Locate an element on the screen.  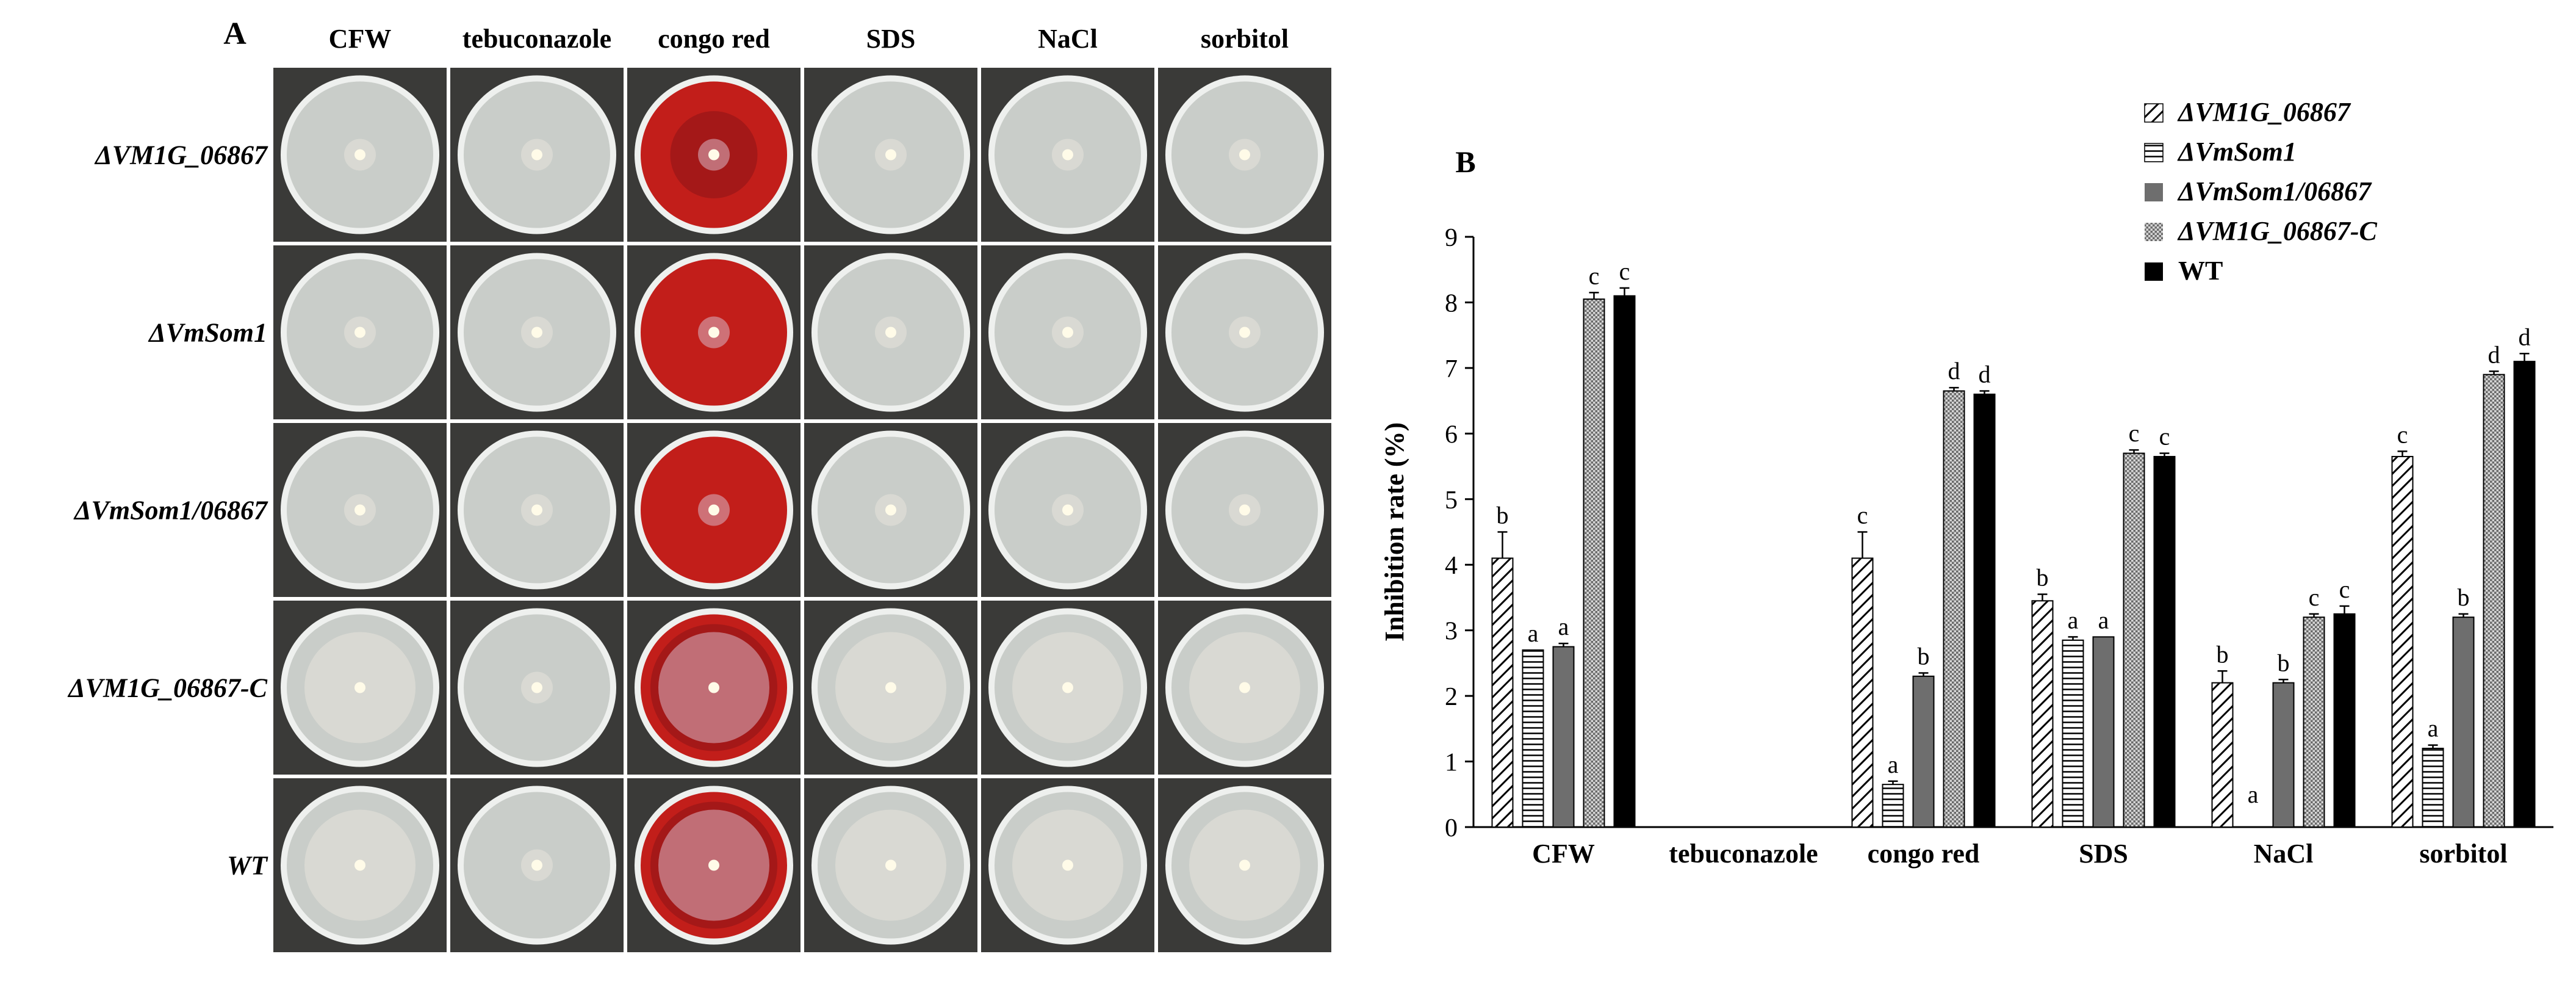
x-category-label-5: sorbitol is located at coordinates (2463, 854).